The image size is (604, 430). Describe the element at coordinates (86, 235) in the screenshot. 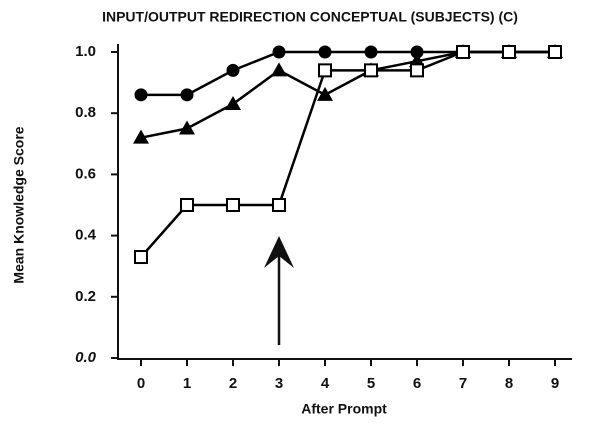

I see `y-tick-label: 0.4` at that location.